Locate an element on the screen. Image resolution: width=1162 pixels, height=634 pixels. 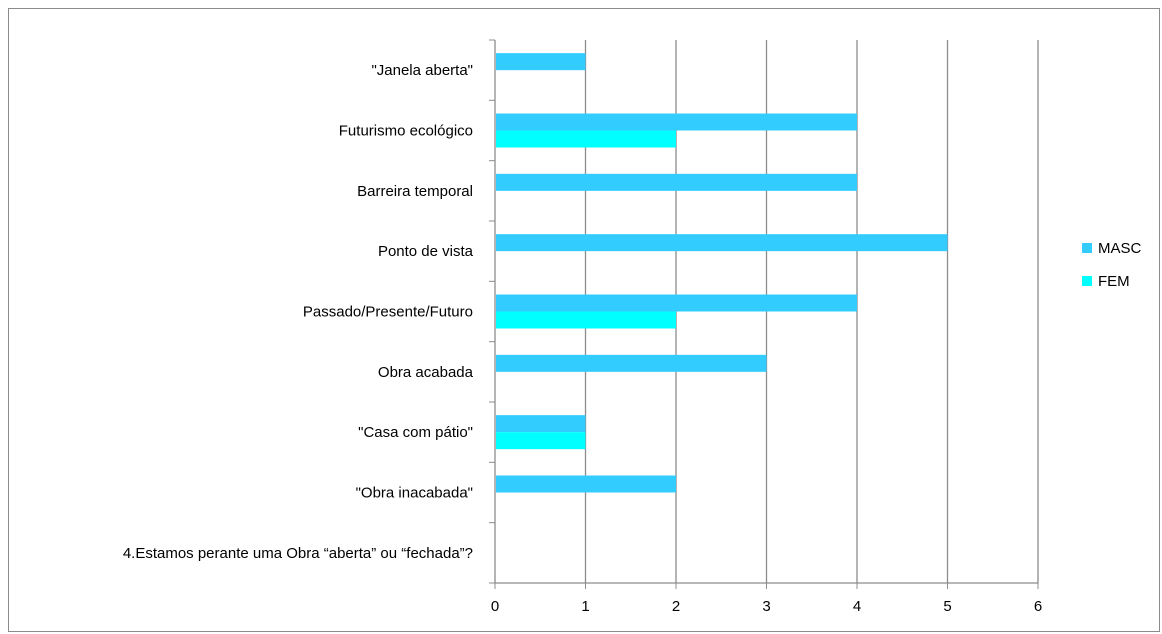
x-tick-label: 6 is located at coordinates (1038, 606).